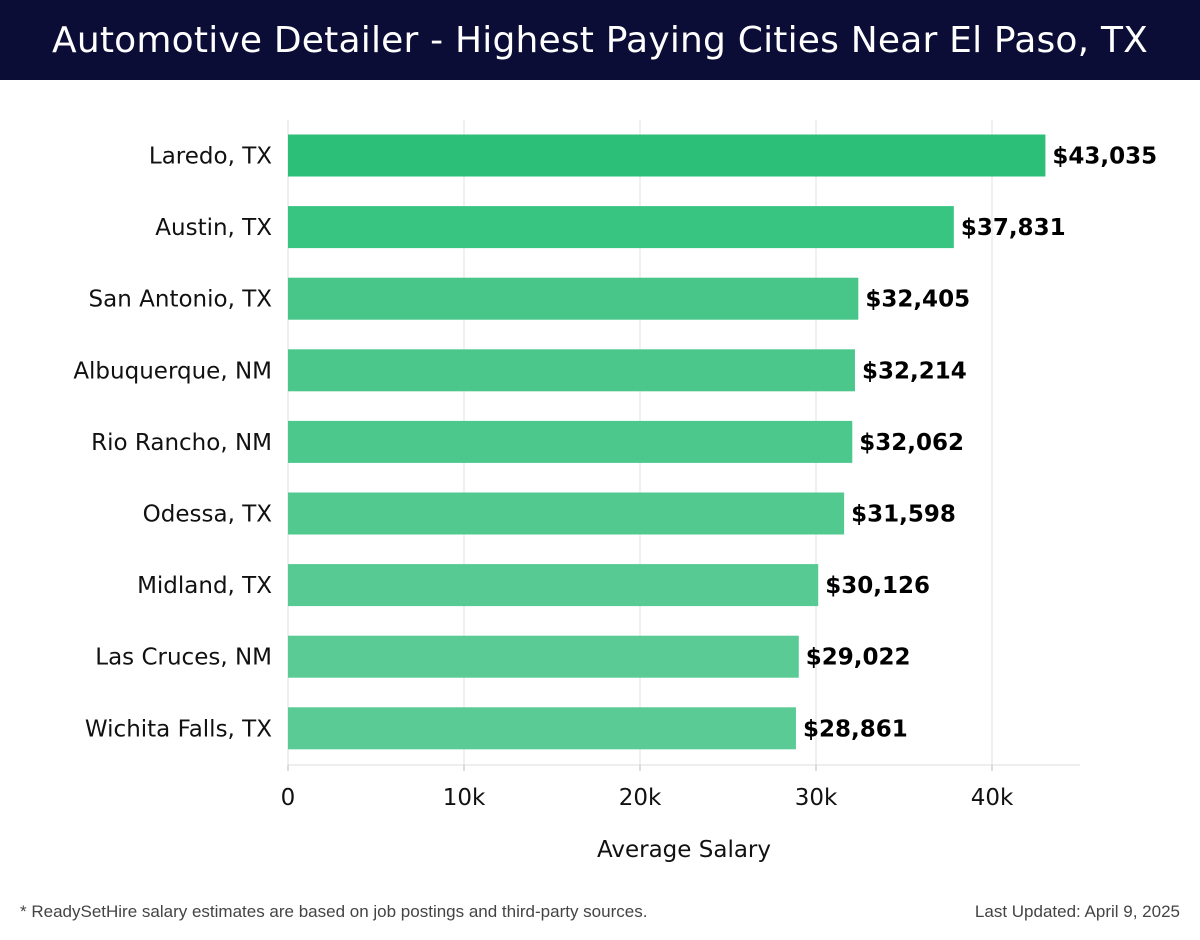 This screenshot has width=1200, height=940. What do you see at coordinates (204, 586) in the screenshot?
I see `category-label: Midland, TX` at bounding box center [204, 586].